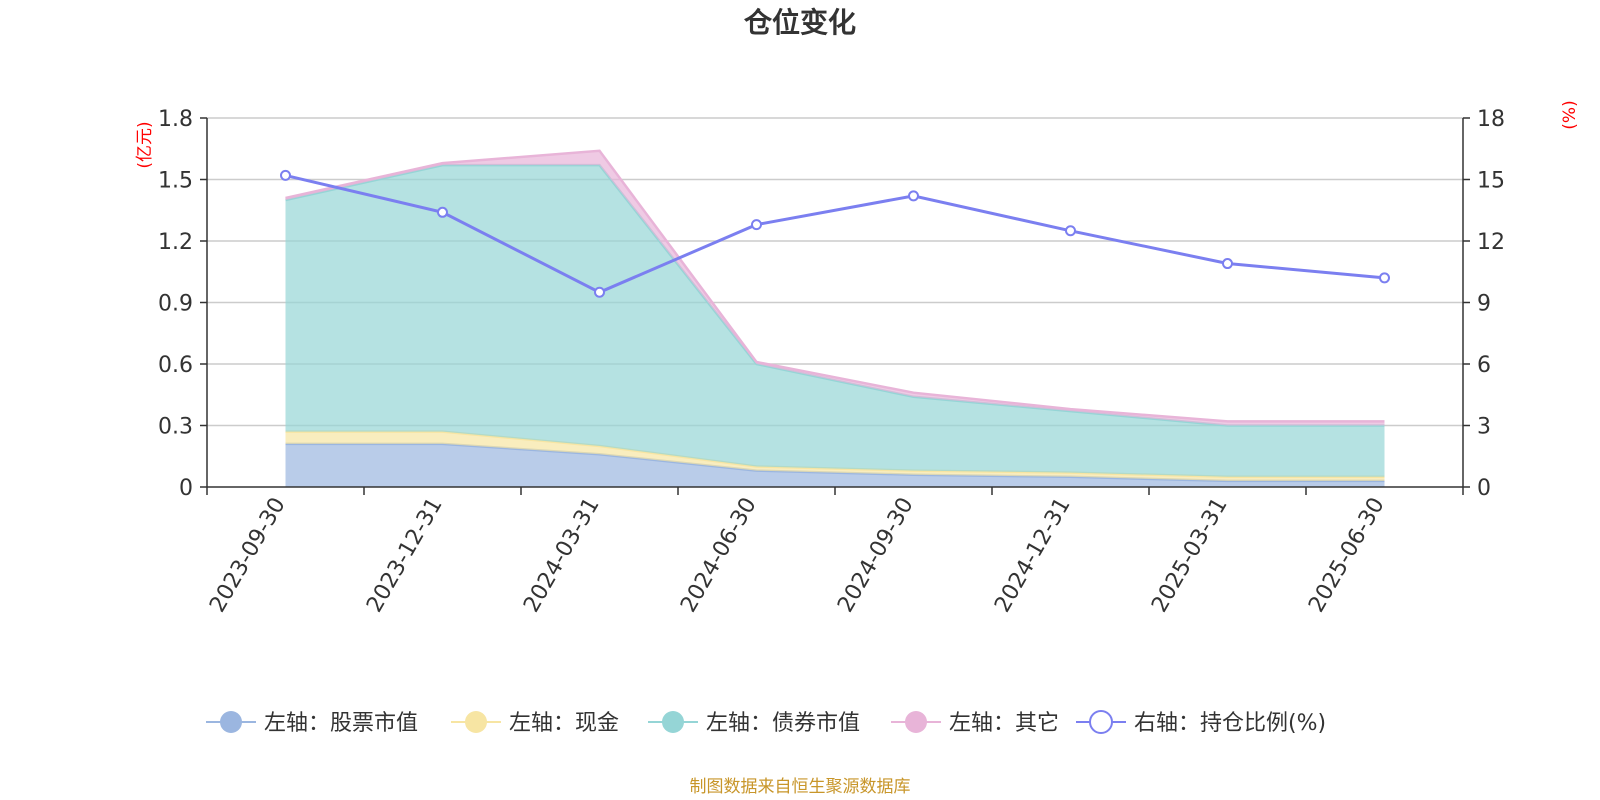  What do you see at coordinates (175, 304) in the screenshot?
I see `left-tick-label: 0.9` at bounding box center [175, 304].